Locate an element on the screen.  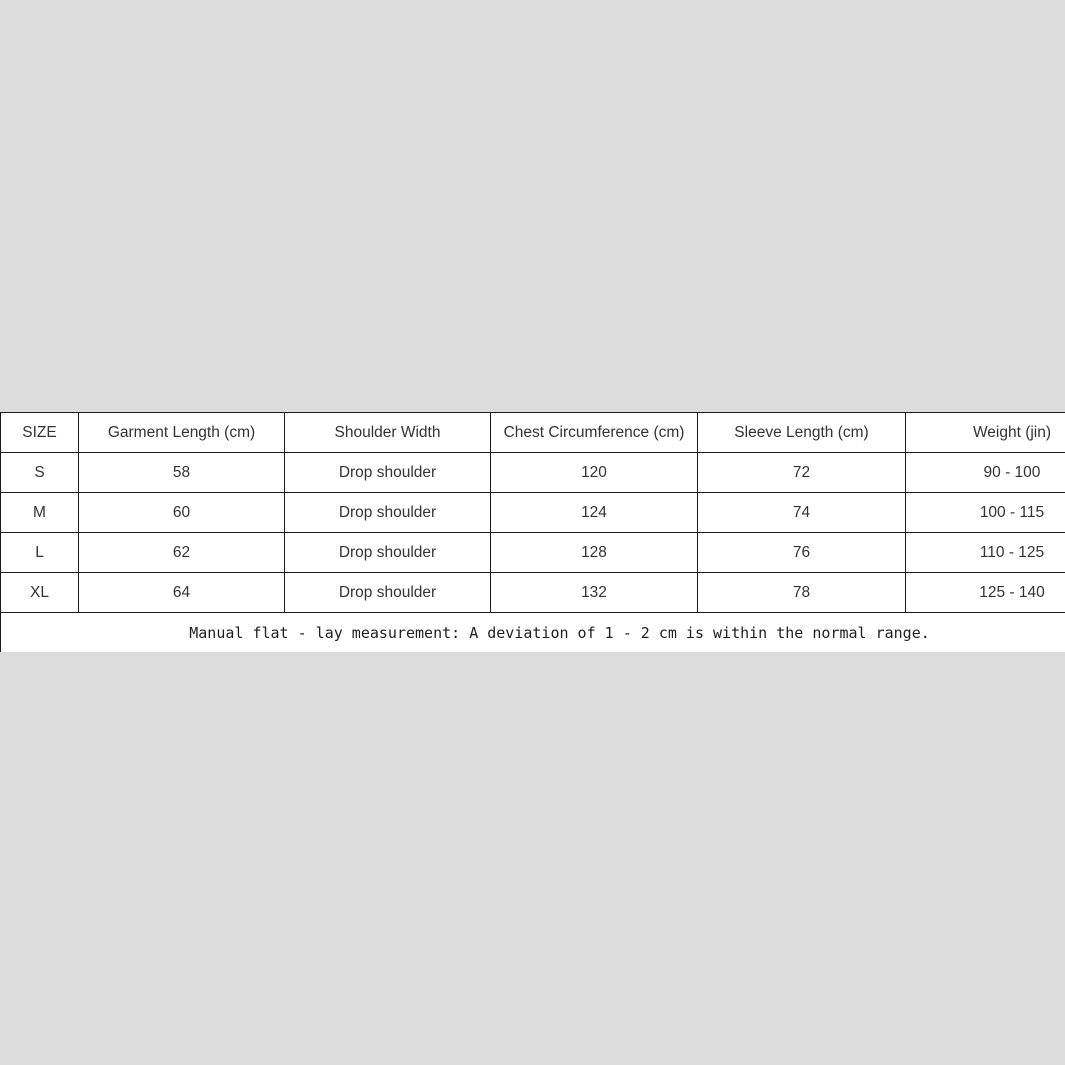
chest-circumference-cell: 124 is located at coordinates (594, 512).